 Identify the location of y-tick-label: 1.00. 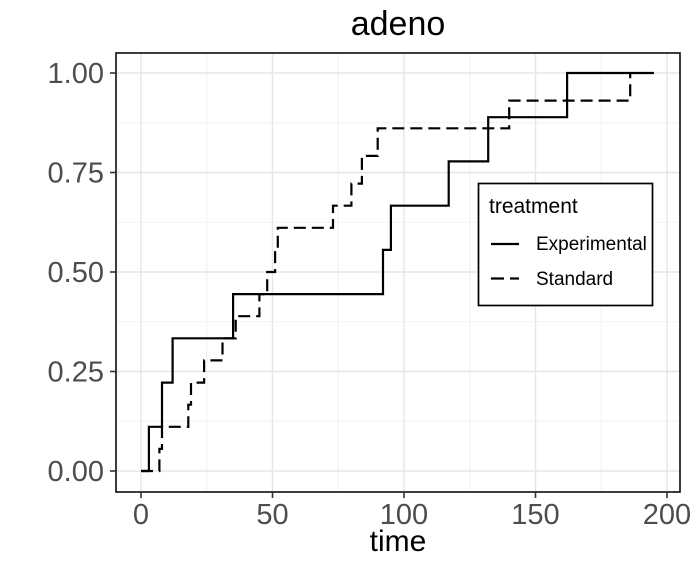
(76, 74).